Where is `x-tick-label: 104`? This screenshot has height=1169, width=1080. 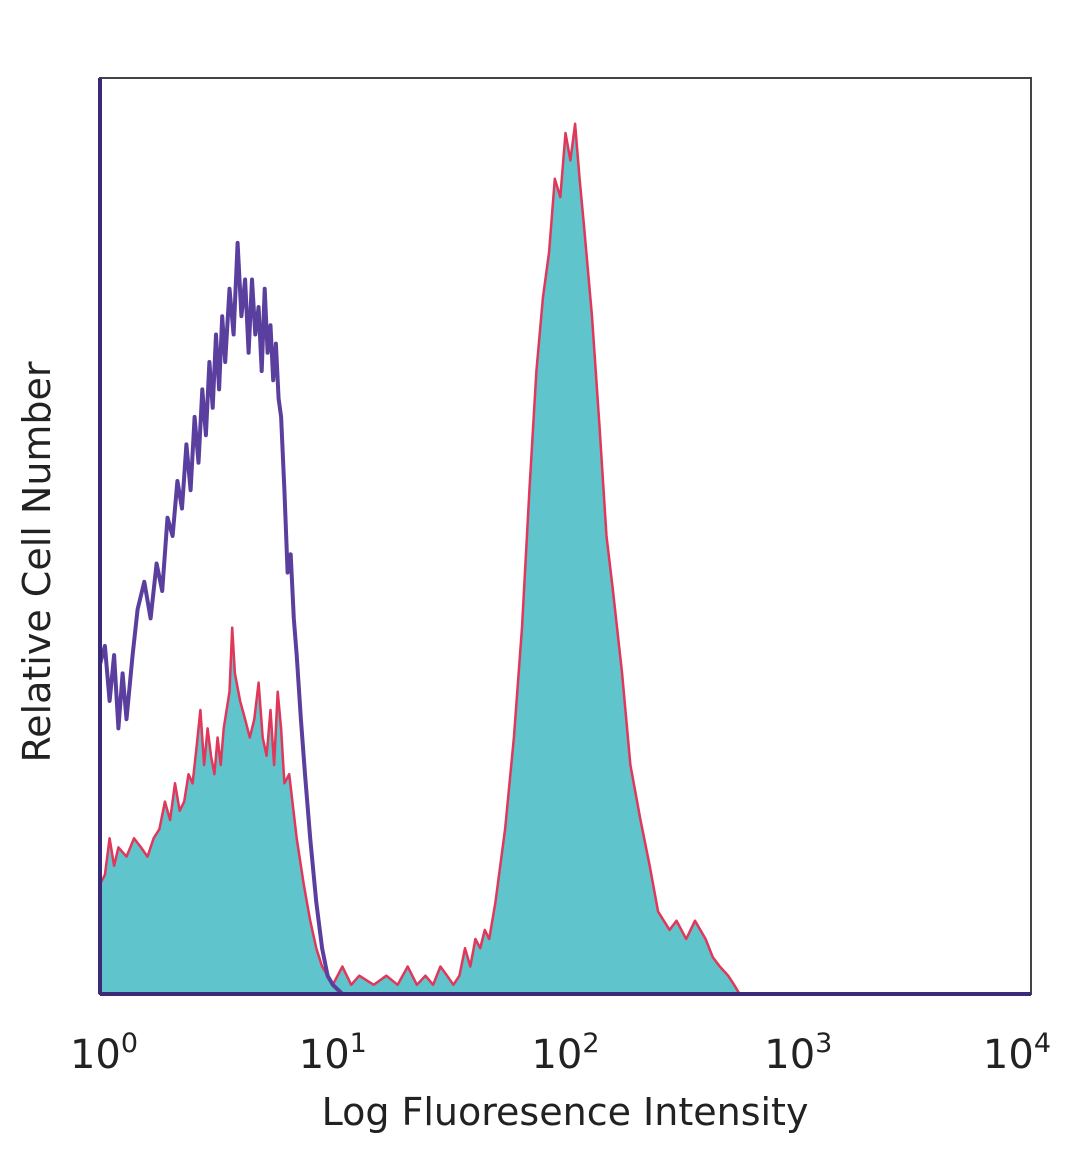 x-tick-label: 104 is located at coordinates (1017, 1053).